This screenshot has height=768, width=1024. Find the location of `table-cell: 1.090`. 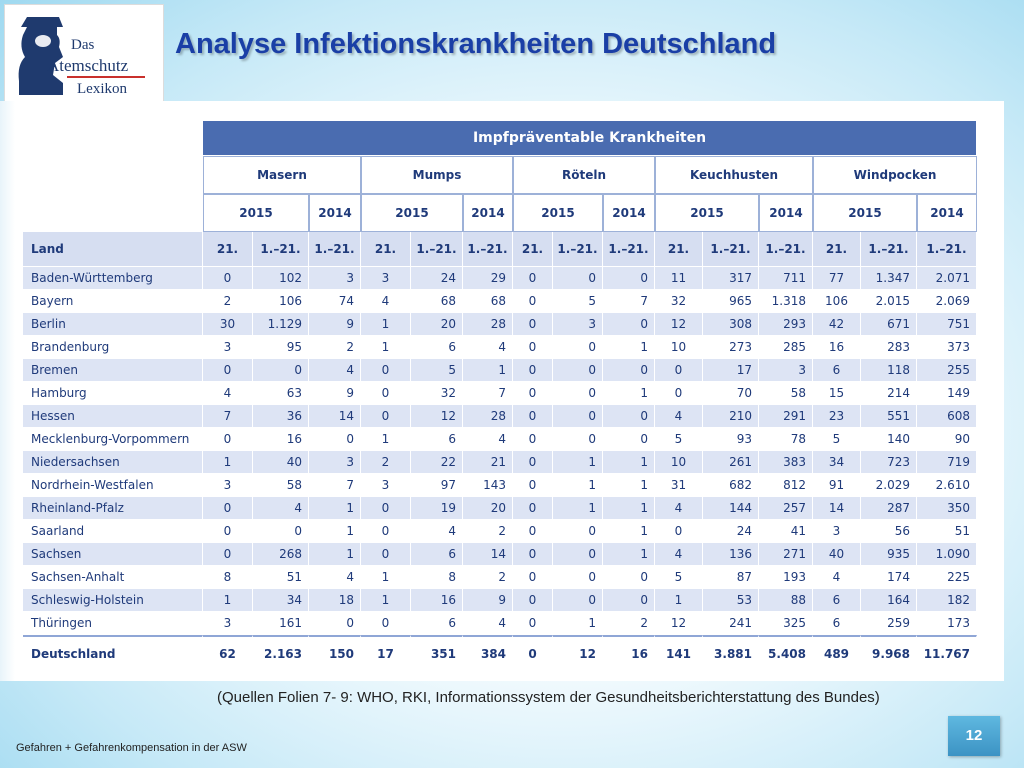

table-cell: 1.090 is located at coordinates (947, 554).